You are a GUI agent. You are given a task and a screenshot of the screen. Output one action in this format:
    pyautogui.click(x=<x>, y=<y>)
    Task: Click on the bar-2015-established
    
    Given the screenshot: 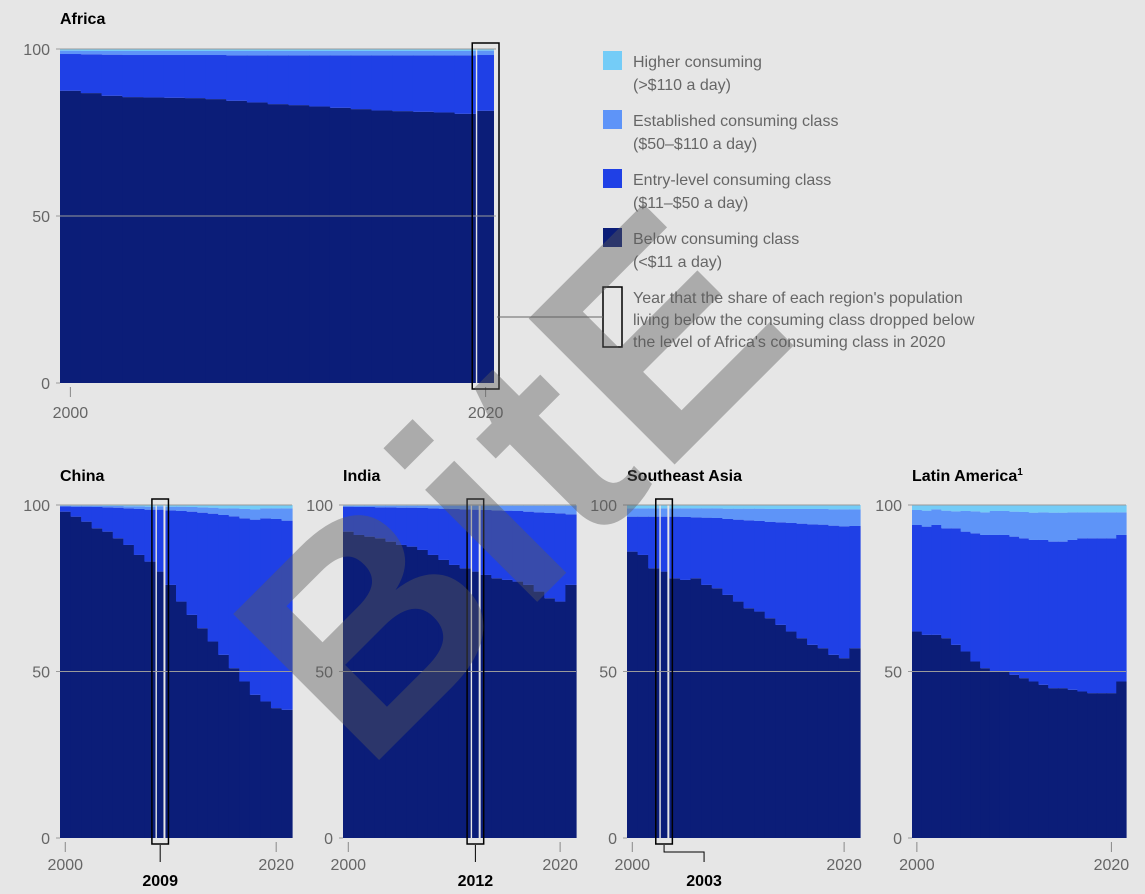 What is the action you would take?
    pyautogui.click(x=382, y=53)
    